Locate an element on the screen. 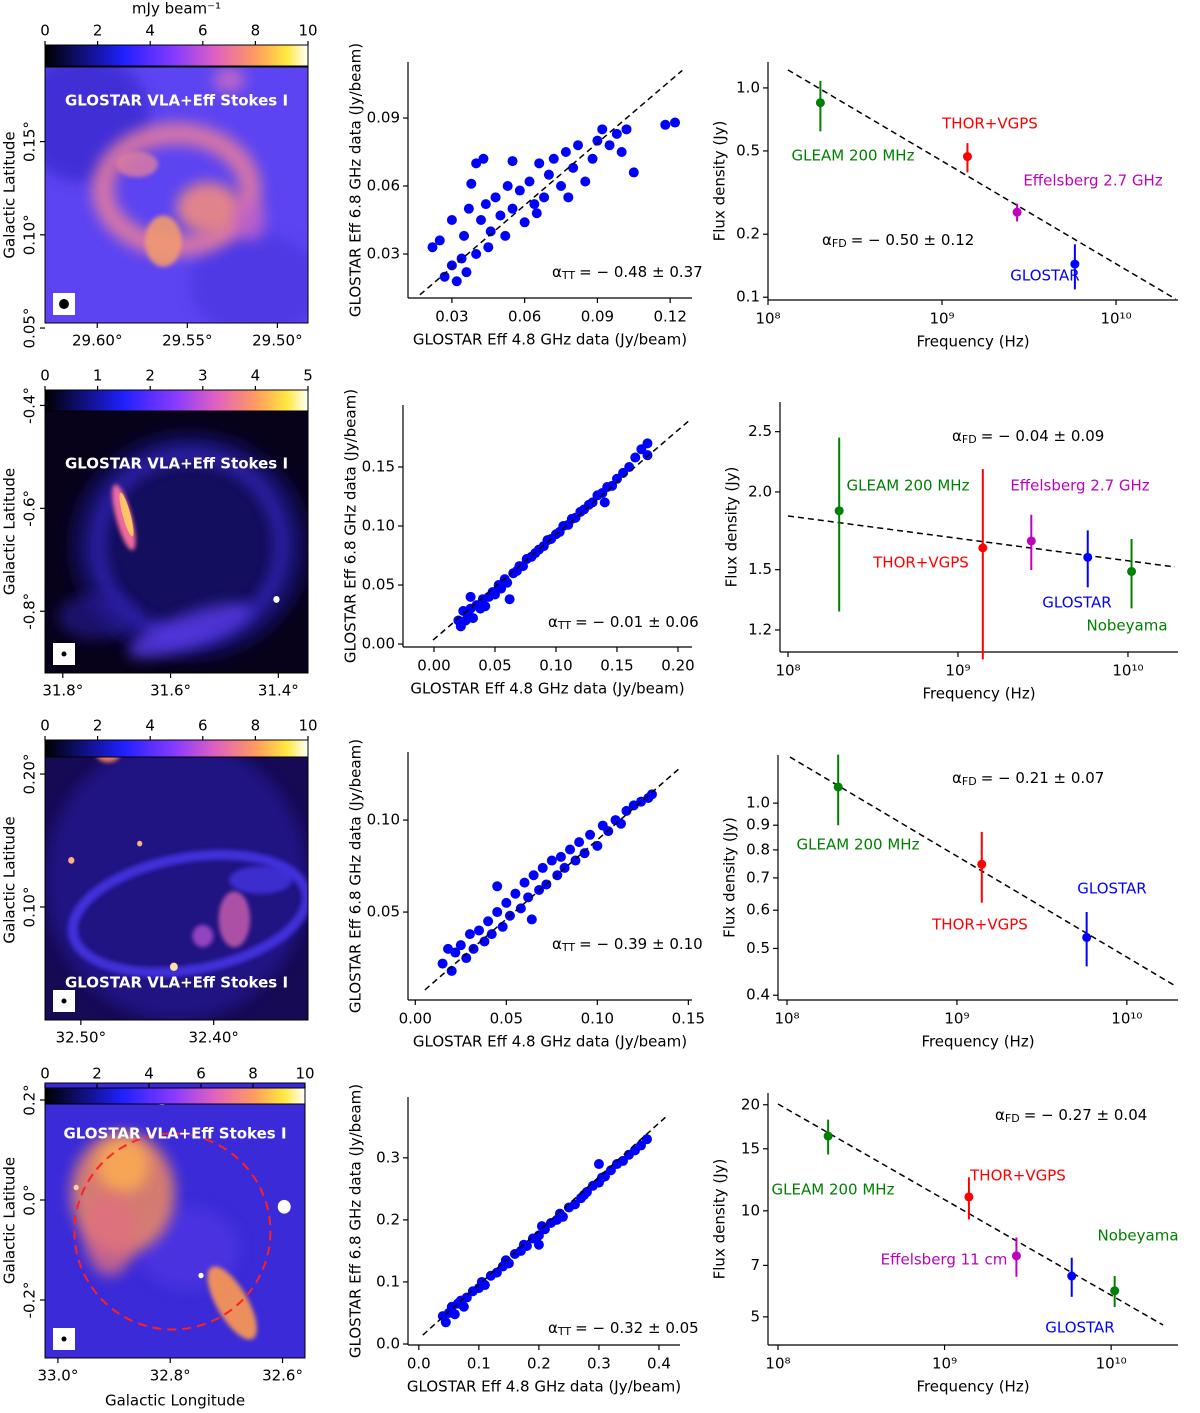 The image size is (1200, 1413). x-tick-label: 0.00 is located at coordinates (415, 1019).